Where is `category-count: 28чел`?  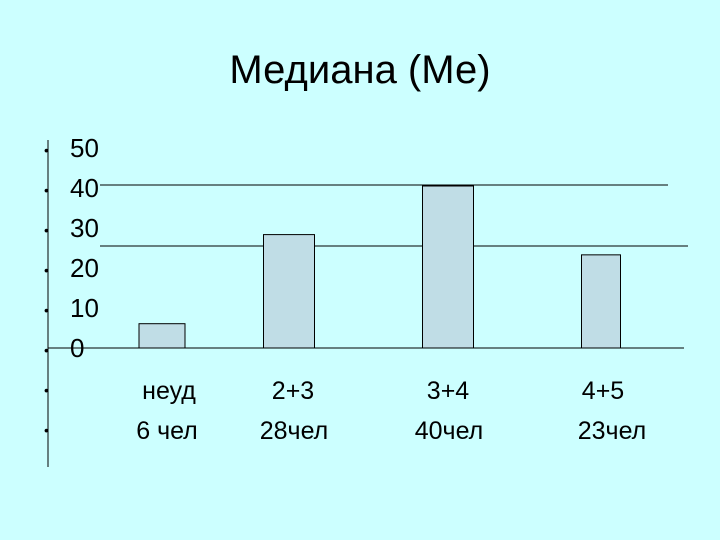 category-count: 28чел is located at coordinates (294, 431).